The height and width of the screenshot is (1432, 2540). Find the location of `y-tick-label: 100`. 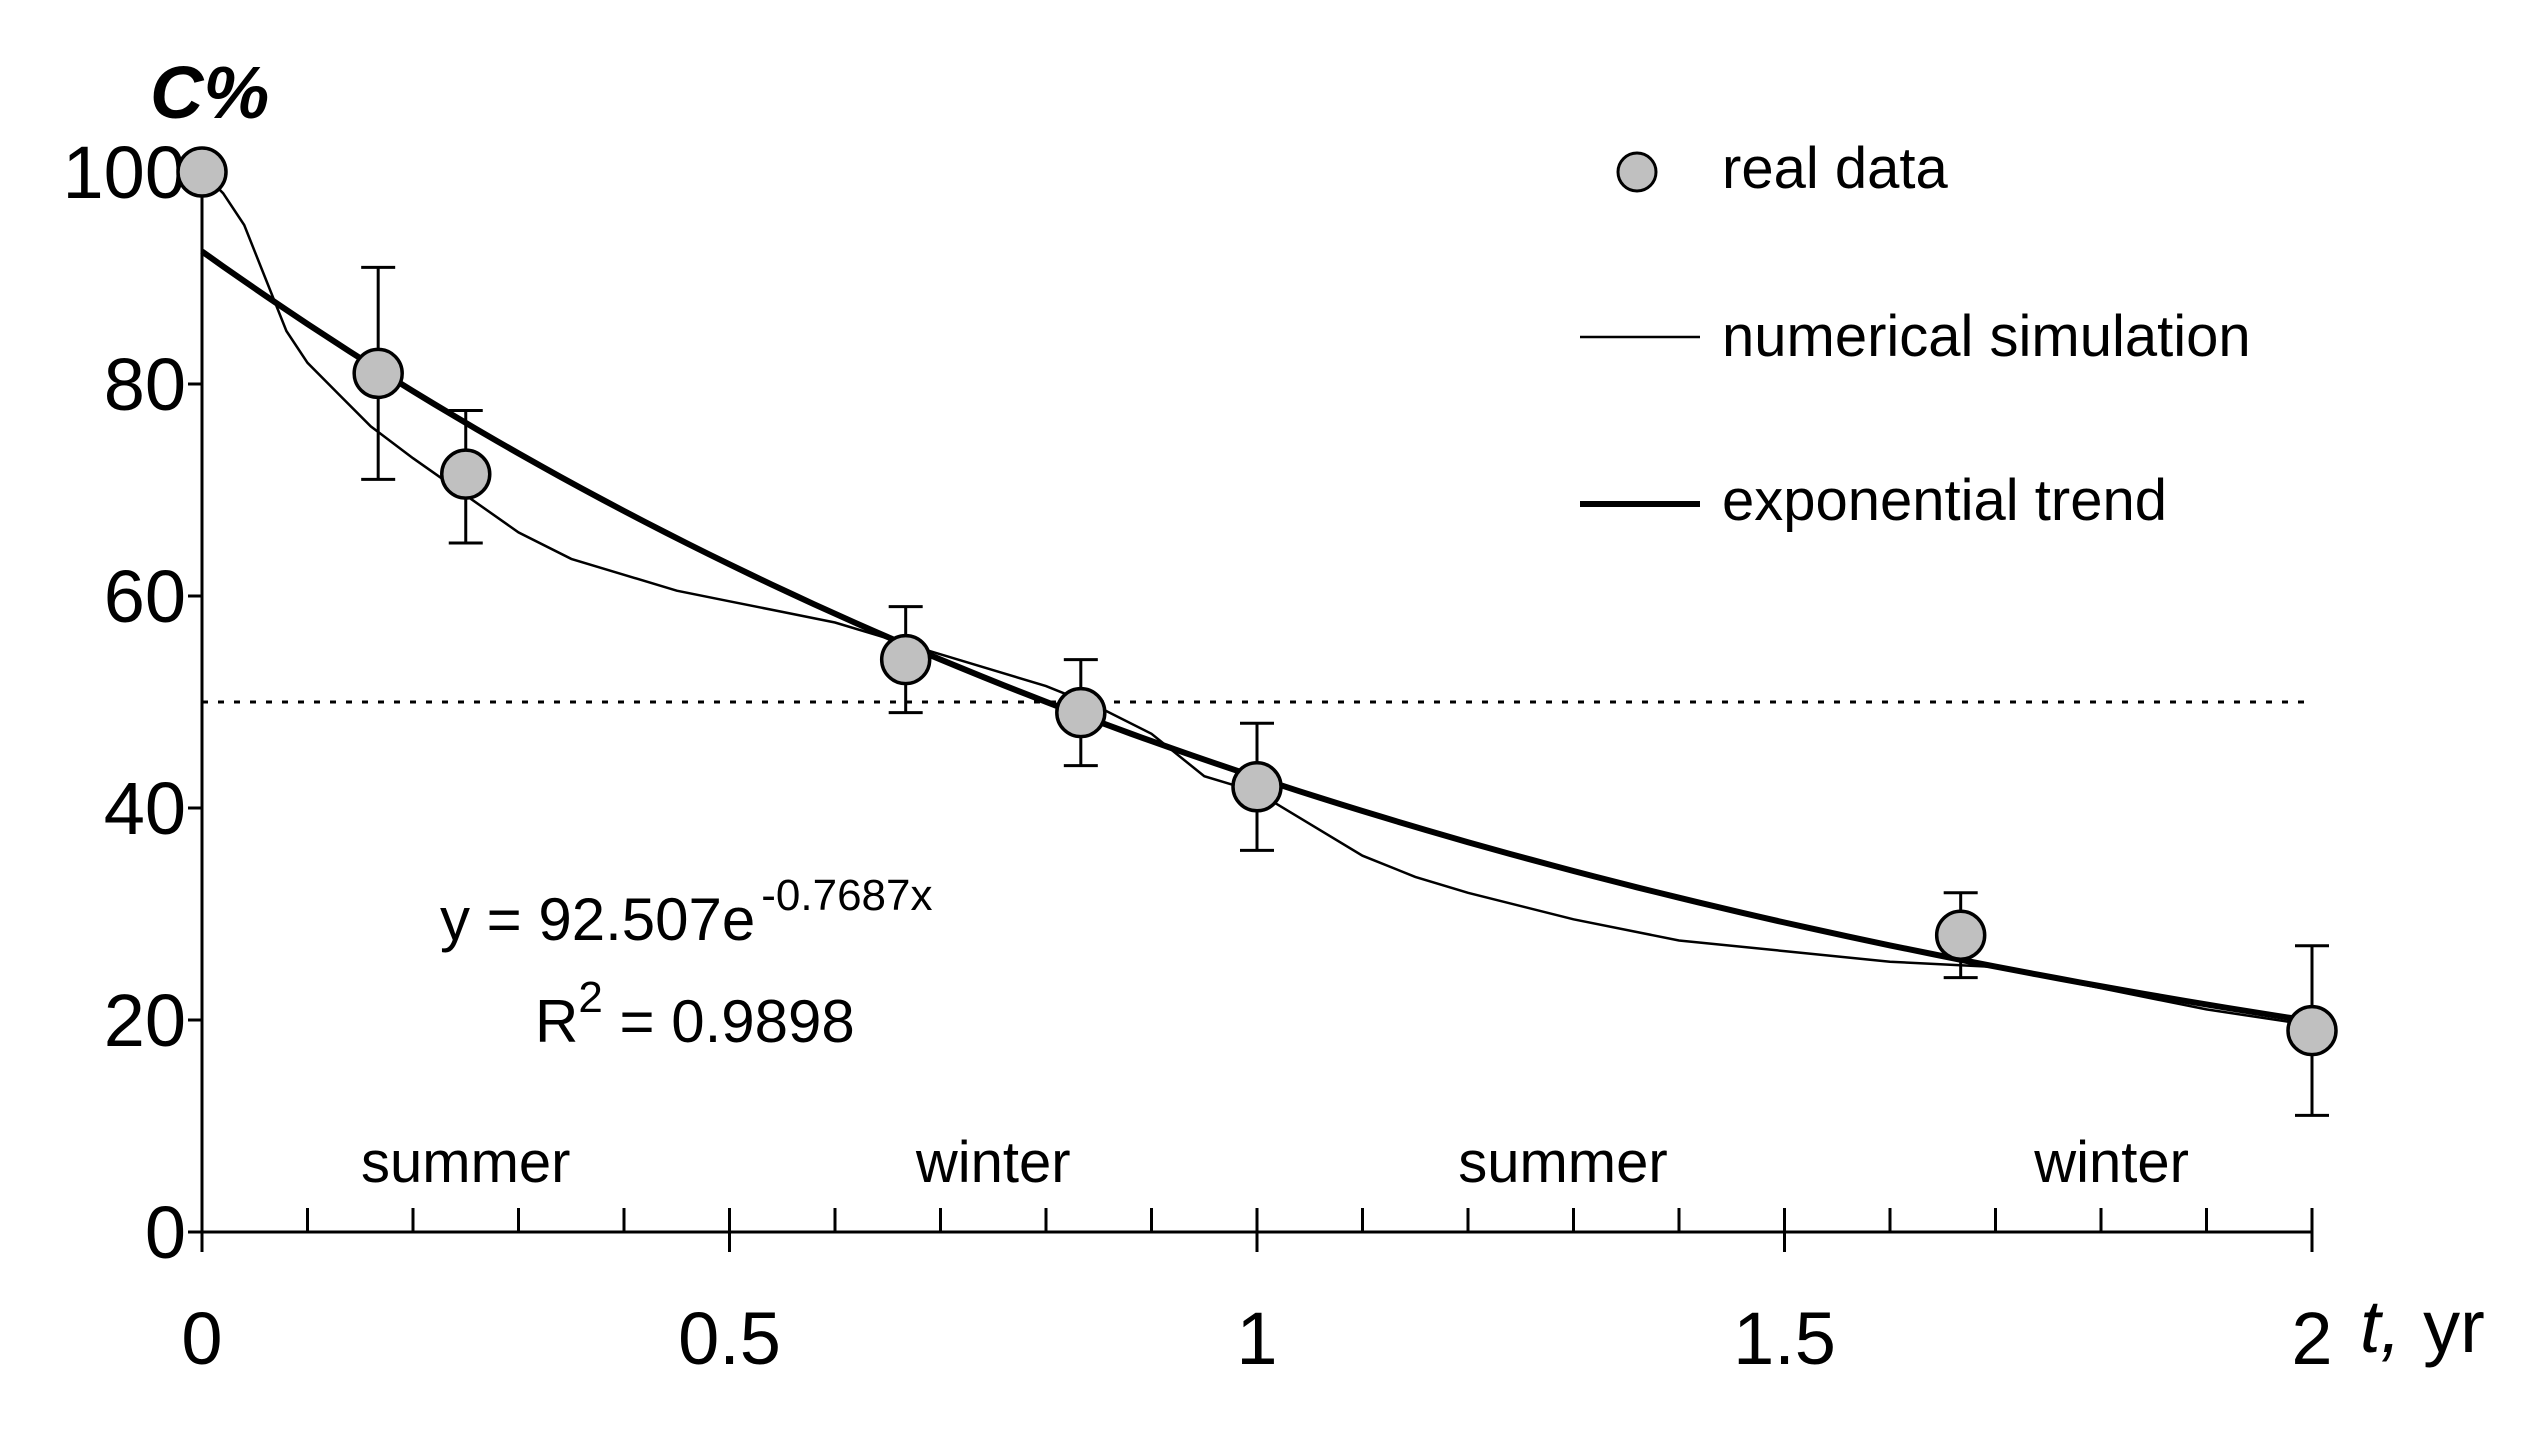

y-tick-label: 100 is located at coordinates (124, 172).